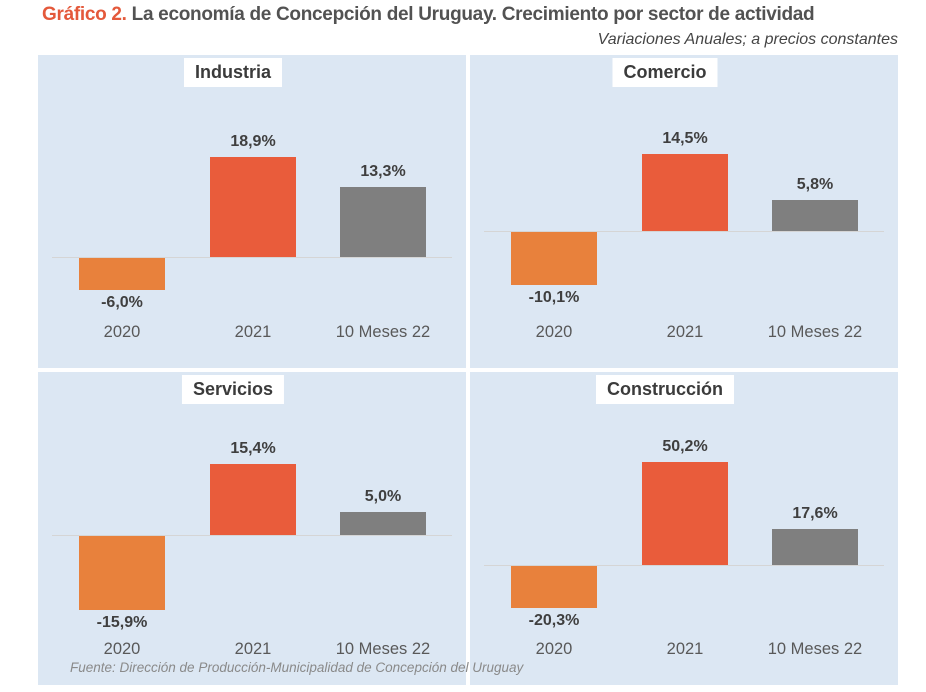 The height and width of the screenshot is (692, 926). What do you see at coordinates (685, 446) in the screenshot?
I see `value-label: 50,2%` at bounding box center [685, 446].